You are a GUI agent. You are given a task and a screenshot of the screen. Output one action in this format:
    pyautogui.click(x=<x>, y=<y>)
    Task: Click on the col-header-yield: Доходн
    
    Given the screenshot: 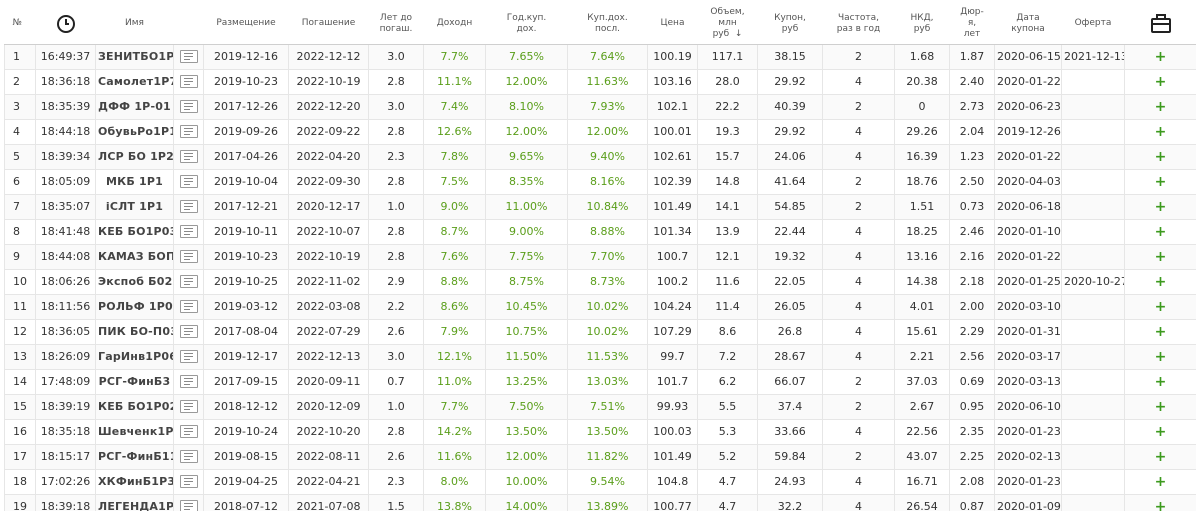 What is the action you would take?
    pyautogui.click(x=454, y=24)
    